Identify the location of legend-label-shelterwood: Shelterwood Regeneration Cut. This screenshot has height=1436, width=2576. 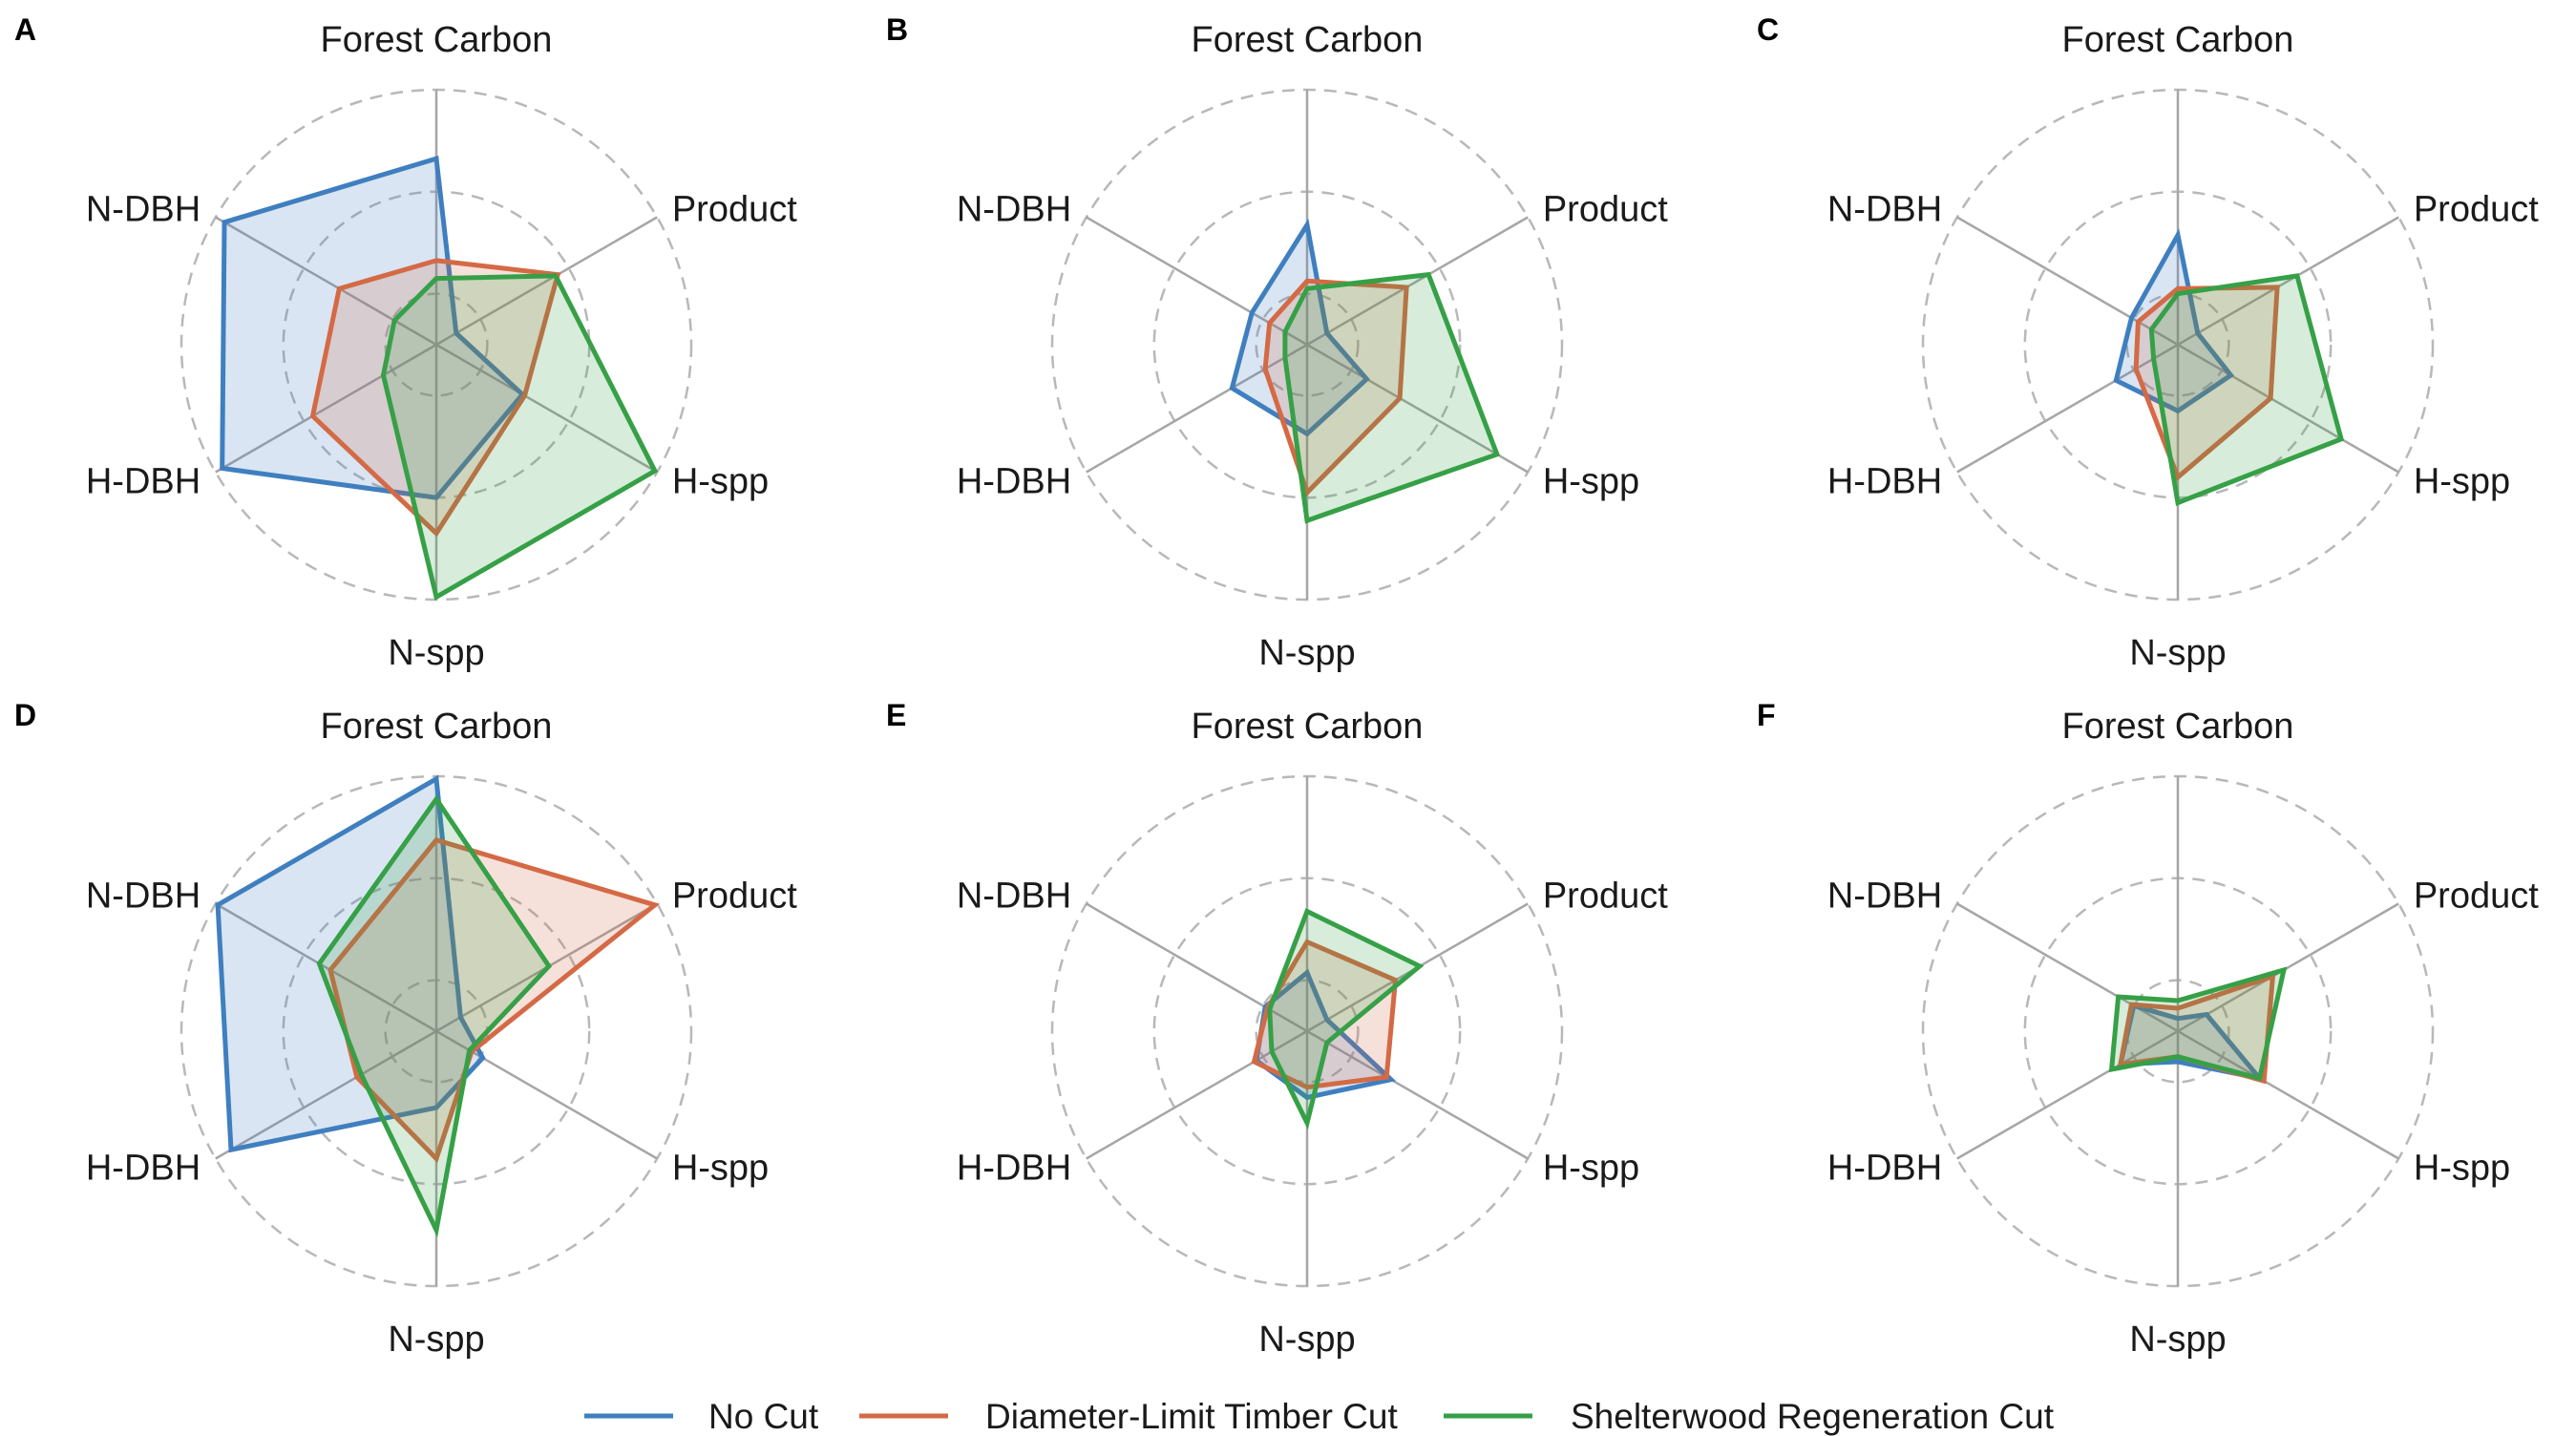
(1813, 1416).